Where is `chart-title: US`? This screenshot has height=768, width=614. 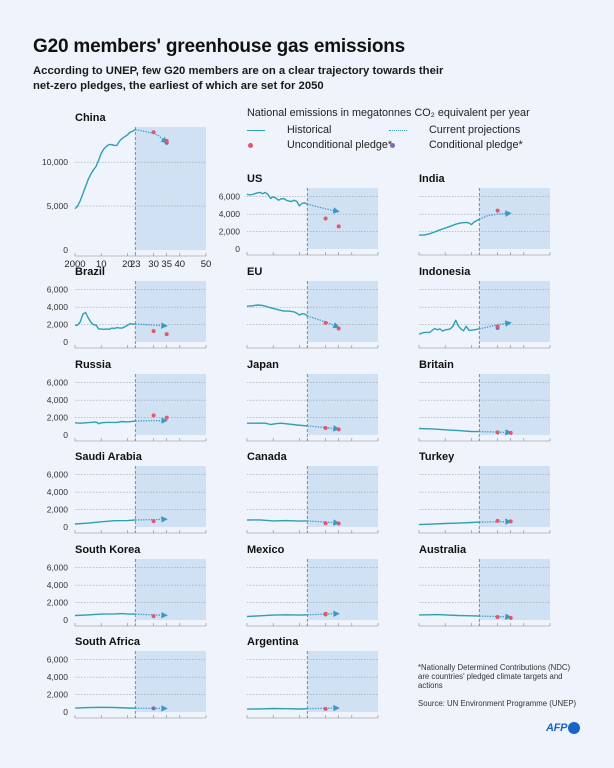 chart-title: US is located at coordinates (254, 179).